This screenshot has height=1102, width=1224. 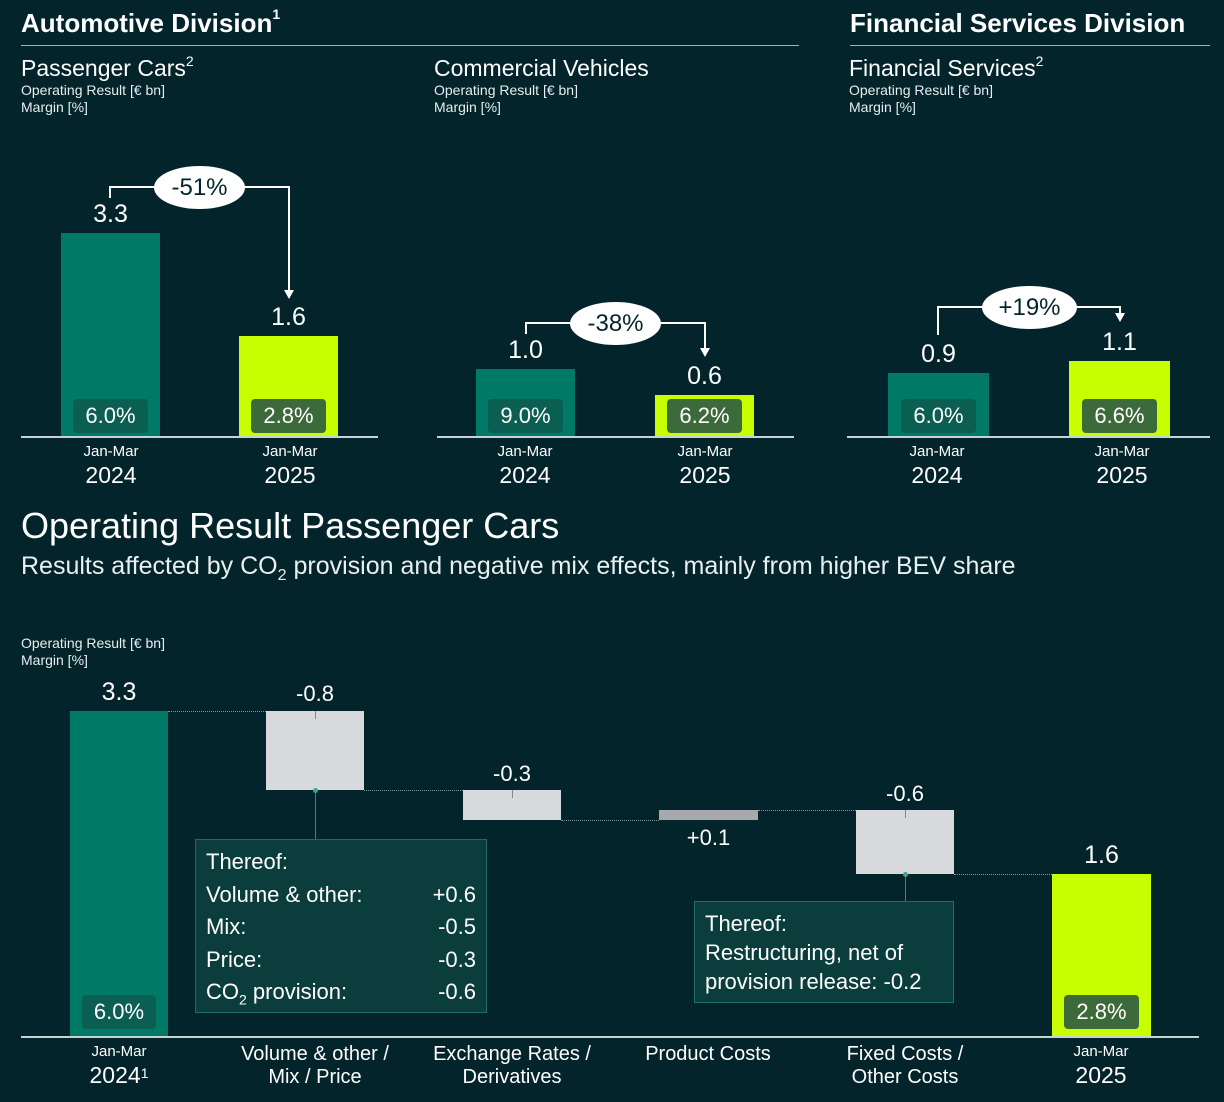 What do you see at coordinates (315, 790) in the screenshot?
I see `callout-1-dot` at bounding box center [315, 790].